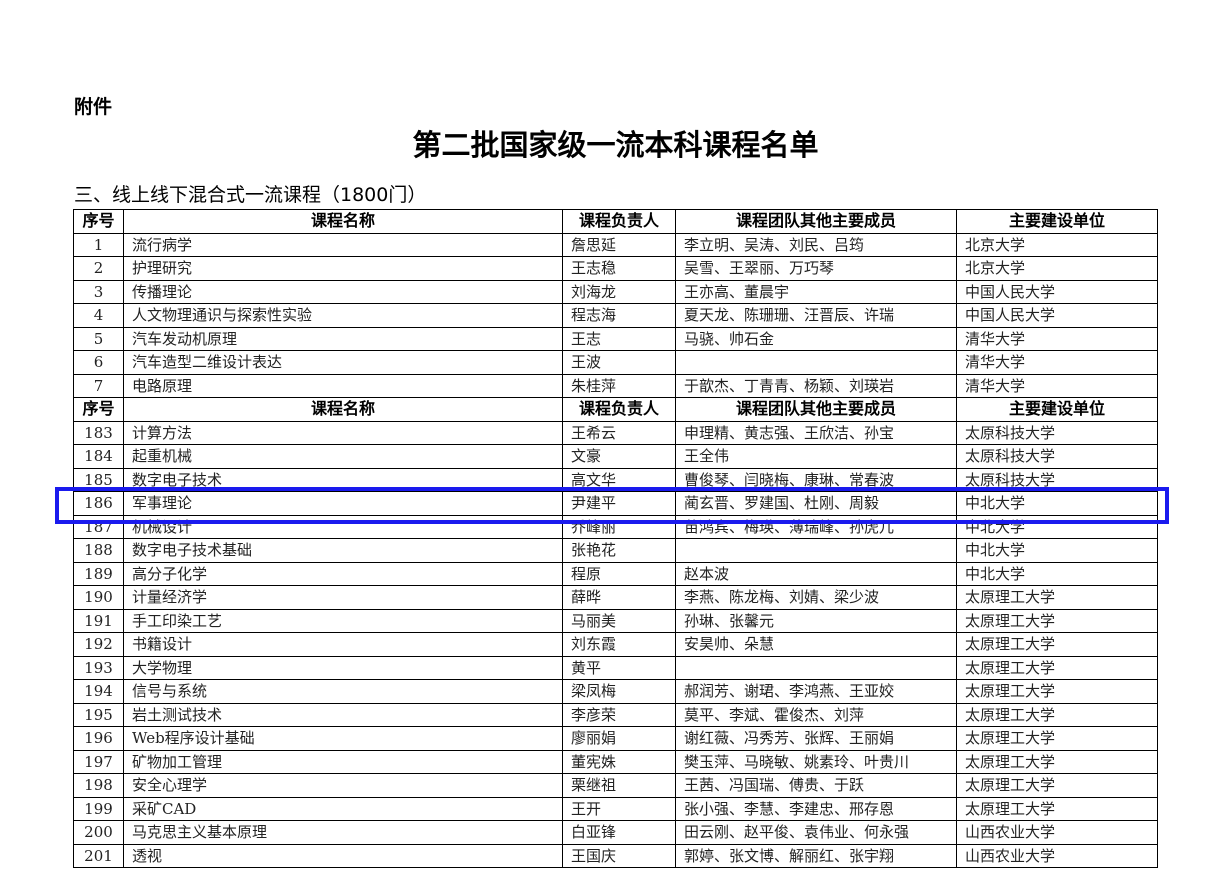  Describe the element at coordinates (343, 667) in the screenshot. I see `cell-course-name: 大学物理` at that location.